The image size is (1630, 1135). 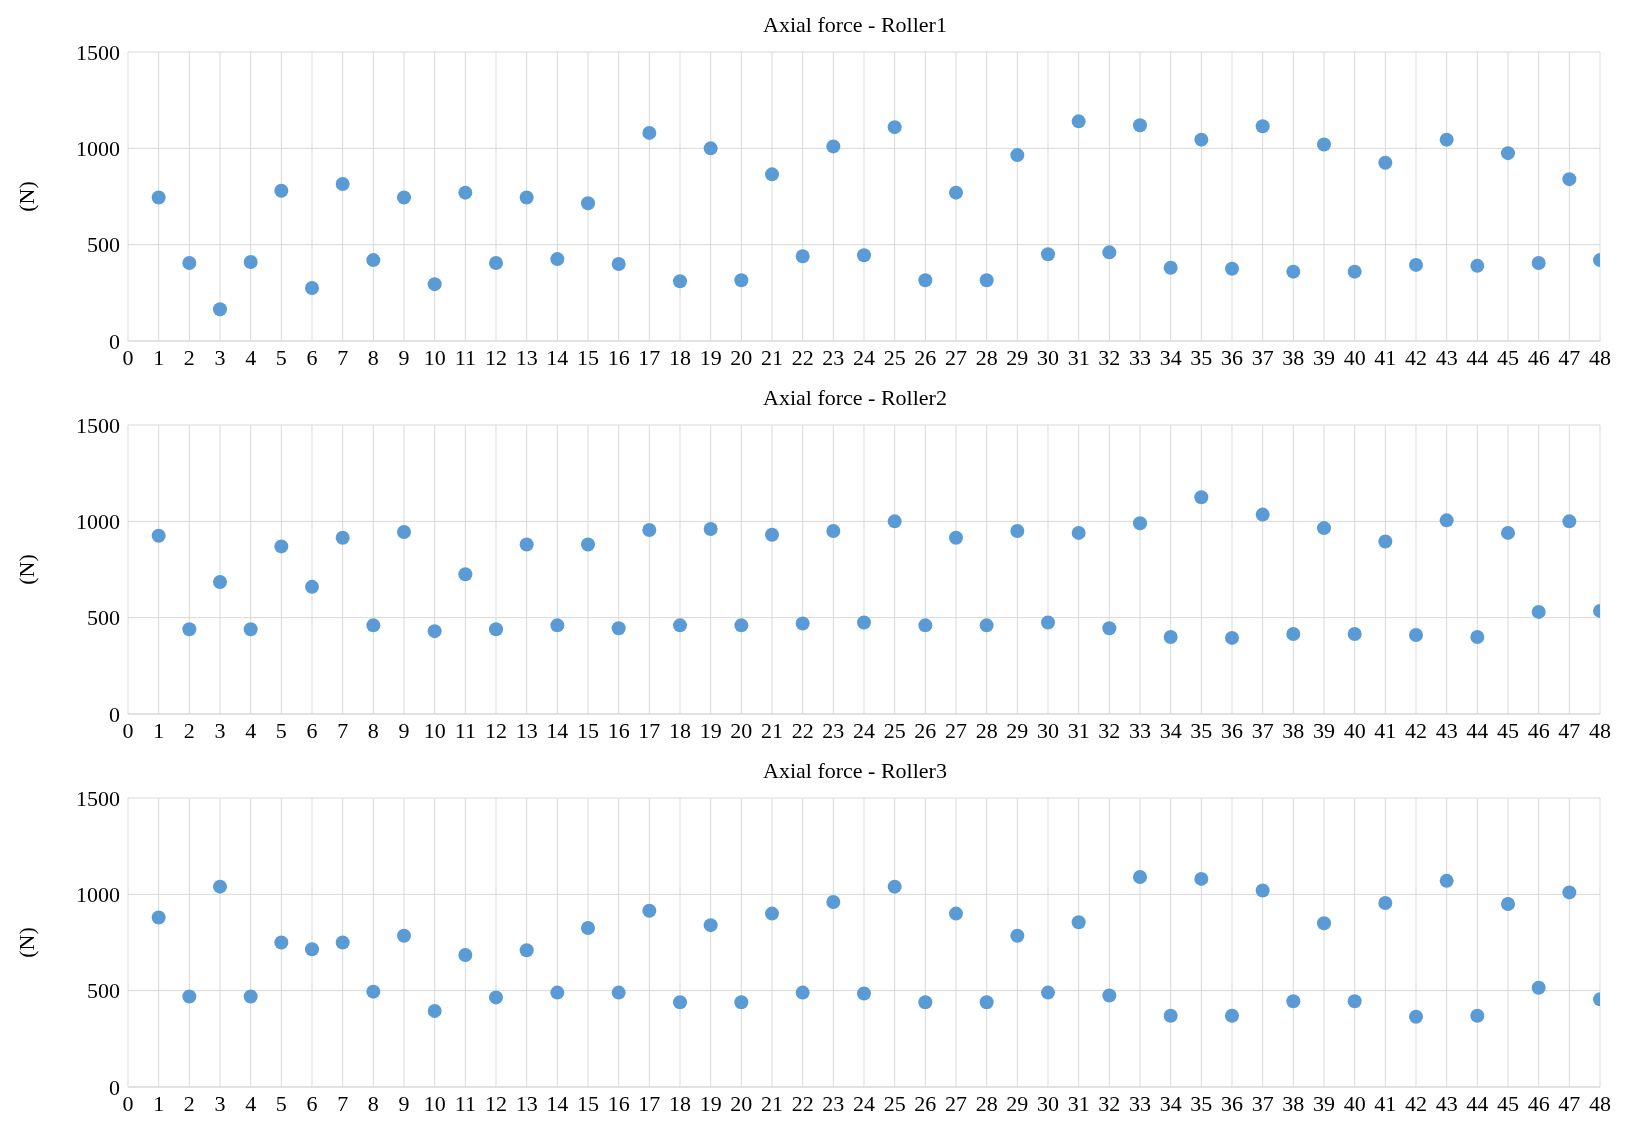 What do you see at coordinates (465, 1103) in the screenshot?
I see `x-tick-label: 11` at bounding box center [465, 1103].